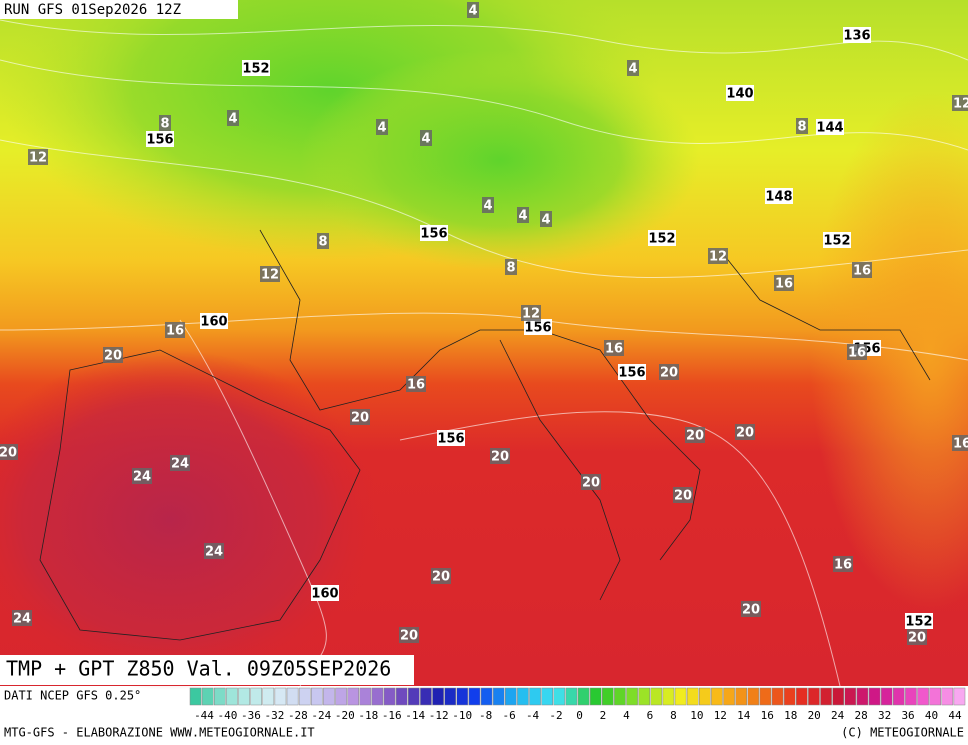 Image resolution: width=968 pixels, height=745 pixels. Describe the element at coordinates (533, 715) in the screenshot. I see `colorbar-label: -4` at that location.